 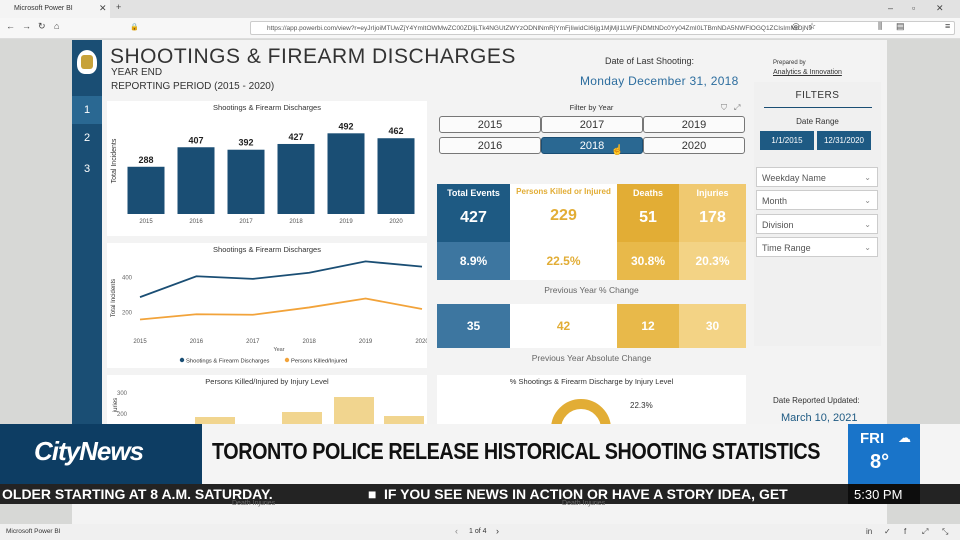 I want to click on updated-value: March 10, 2021, so click(x=819, y=418).